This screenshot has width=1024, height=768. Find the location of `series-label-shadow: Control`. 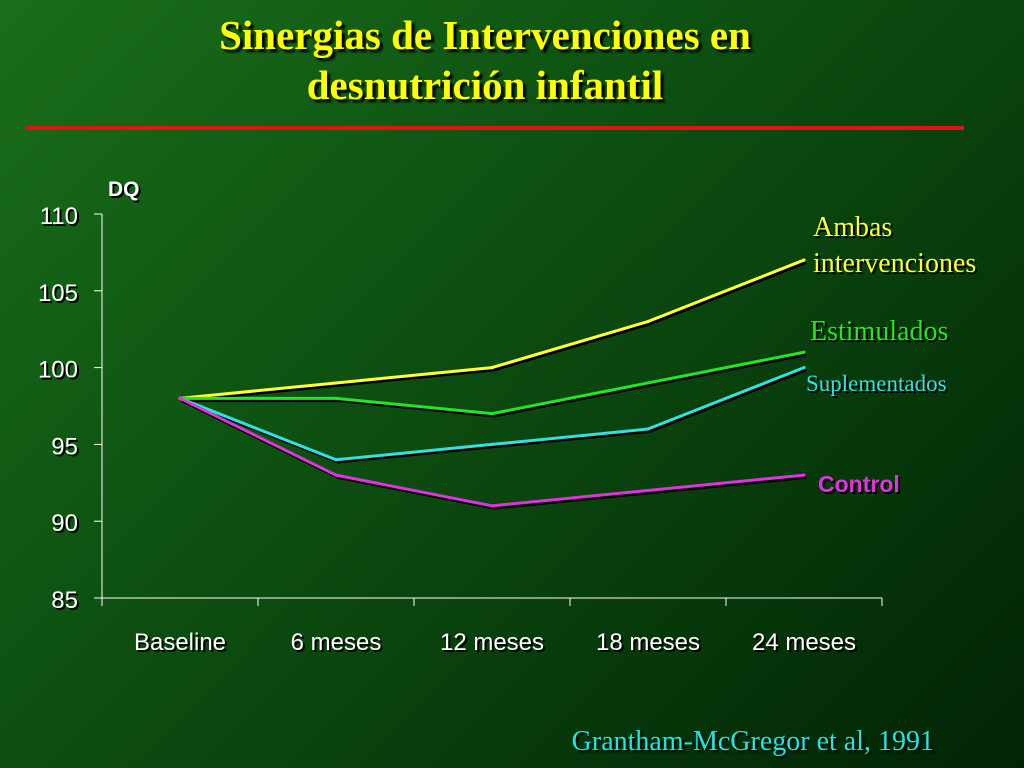

series-label-shadow: Control is located at coordinates (861, 486).